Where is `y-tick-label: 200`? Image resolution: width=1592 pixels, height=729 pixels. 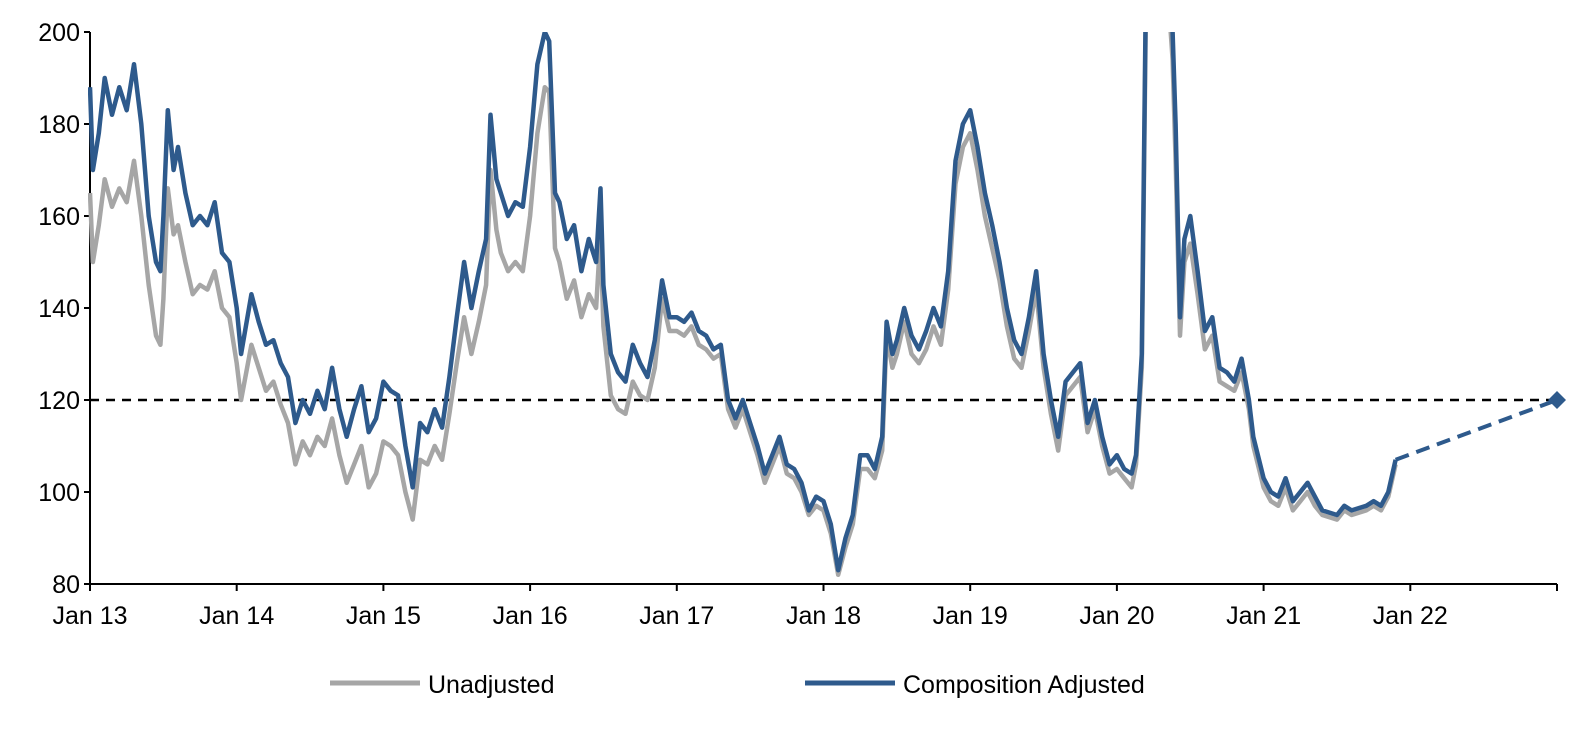 y-tick-label: 200 is located at coordinates (59, 33).